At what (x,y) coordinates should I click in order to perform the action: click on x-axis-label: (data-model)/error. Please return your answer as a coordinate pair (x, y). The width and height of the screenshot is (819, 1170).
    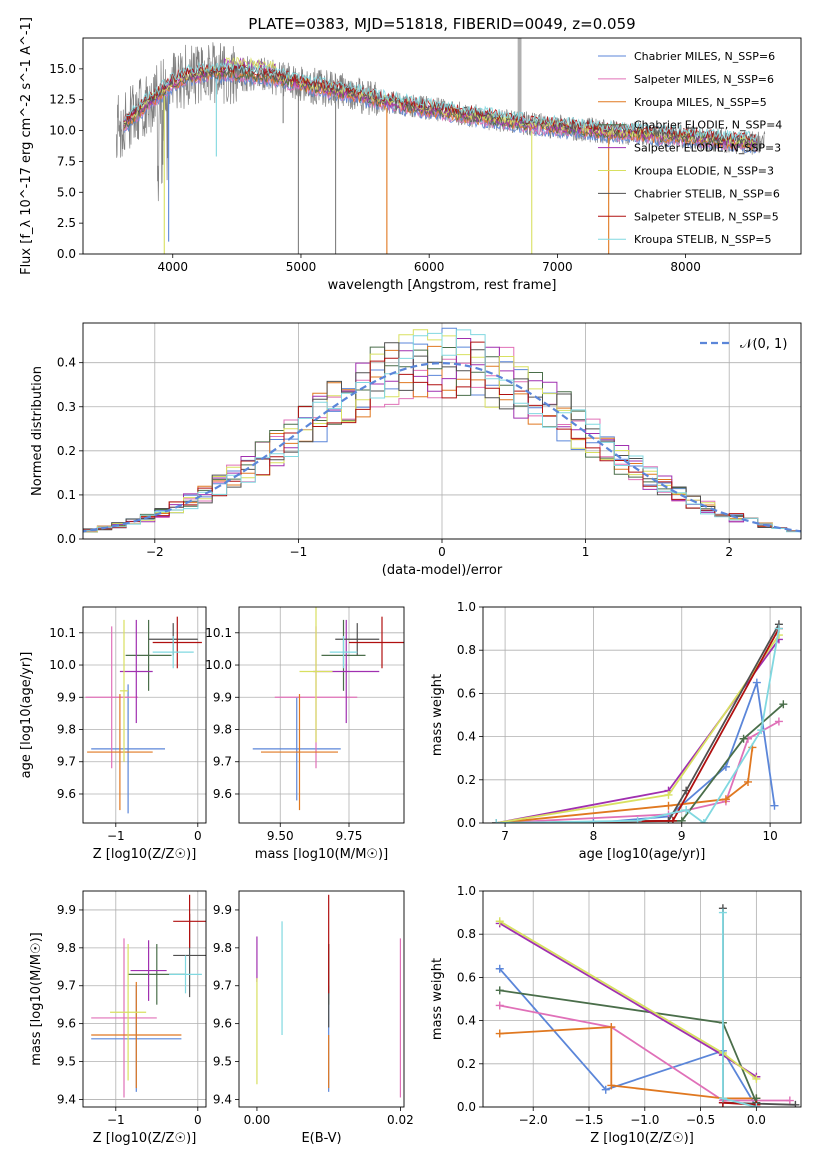
    Looking at the image, I should click on (442, 570).